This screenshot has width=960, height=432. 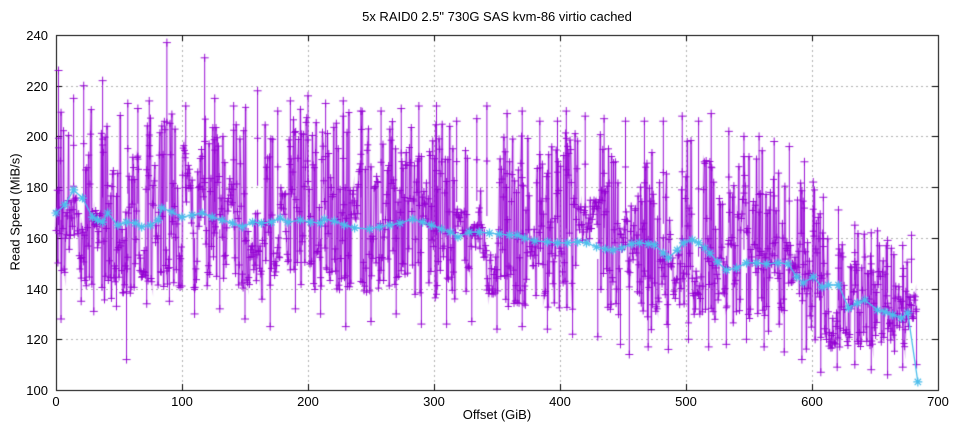 I want to click on y-tick-label: 180, so click(x=37, y=188).